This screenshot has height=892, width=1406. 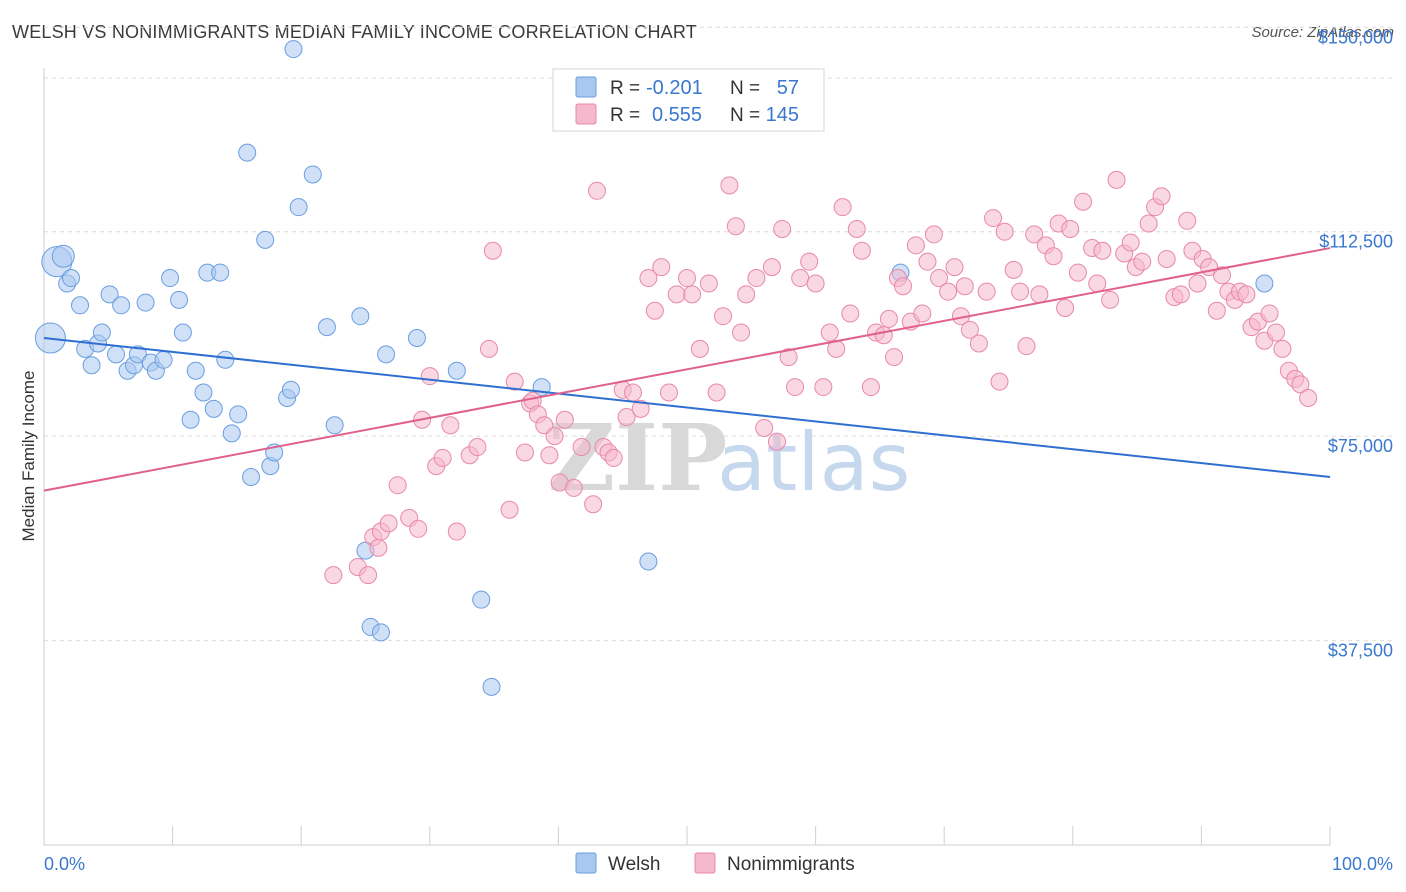 What do you see at coordinates (64, 864) in the screenshot?
I see `x-tick-min-label: 0.0%` at bounding box center [64, 864].